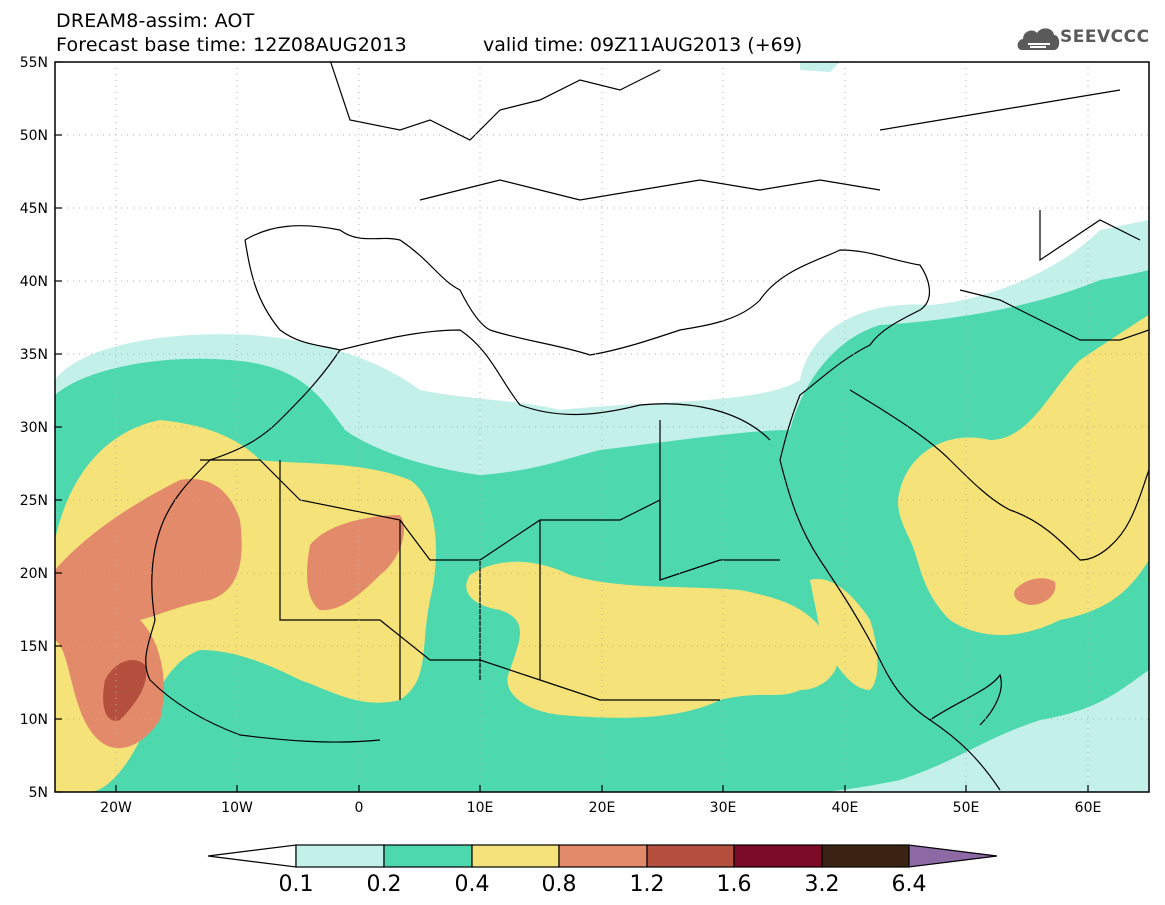 The height and width of the screenshot is (905, 1165). What do you see at coordinates (953, 856) in the screenshot?
I see `colorbar-max-arrow` at bounding box center [953, 856].